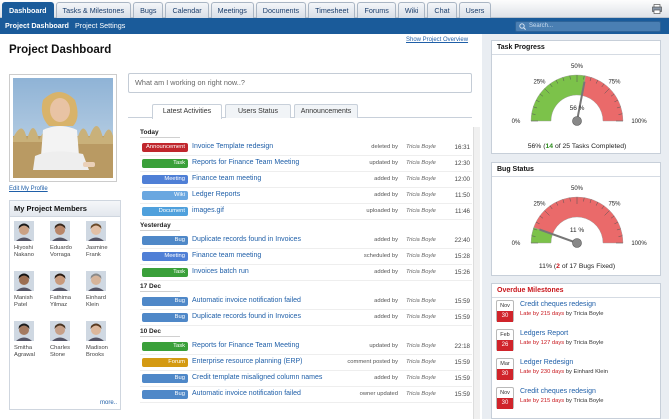 The width and height of the screenshot is (669, 419). What do you see at coordinates (60, 298) in the screenshot?
I see `member-first-name: Fathima` at bounding box center [60, 298].